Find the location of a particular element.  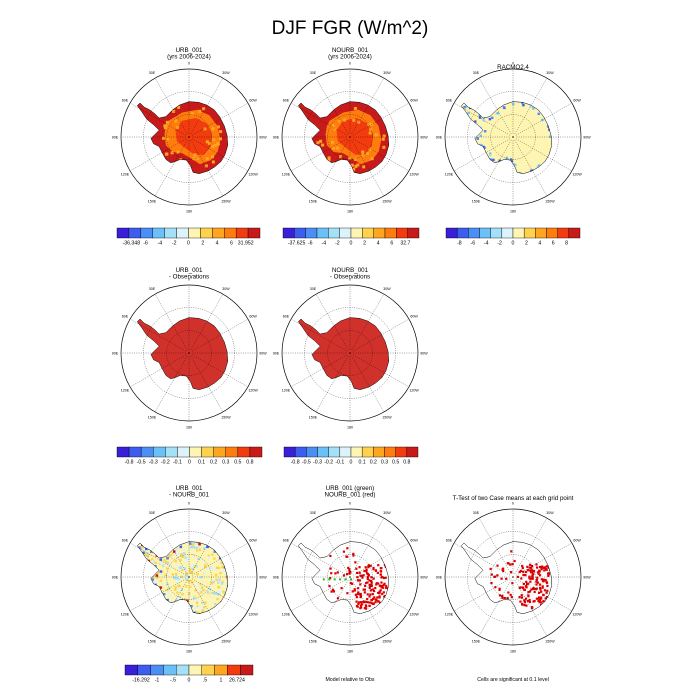

longitude-label: 180 is located at coordinates (350, 427).